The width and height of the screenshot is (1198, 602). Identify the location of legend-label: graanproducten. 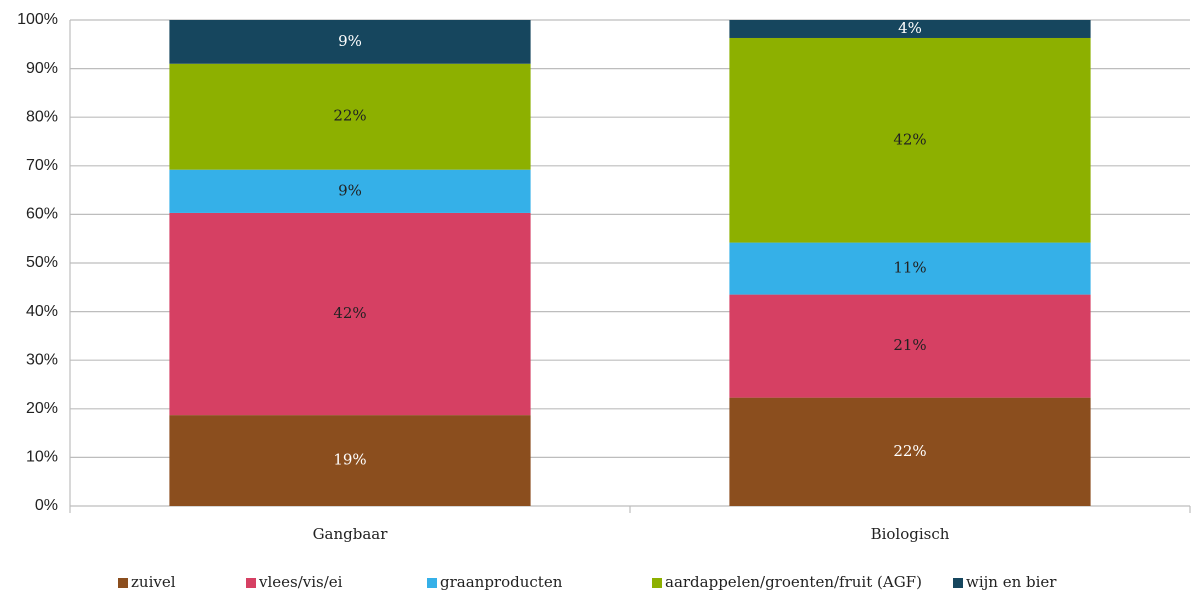
(501, 582).